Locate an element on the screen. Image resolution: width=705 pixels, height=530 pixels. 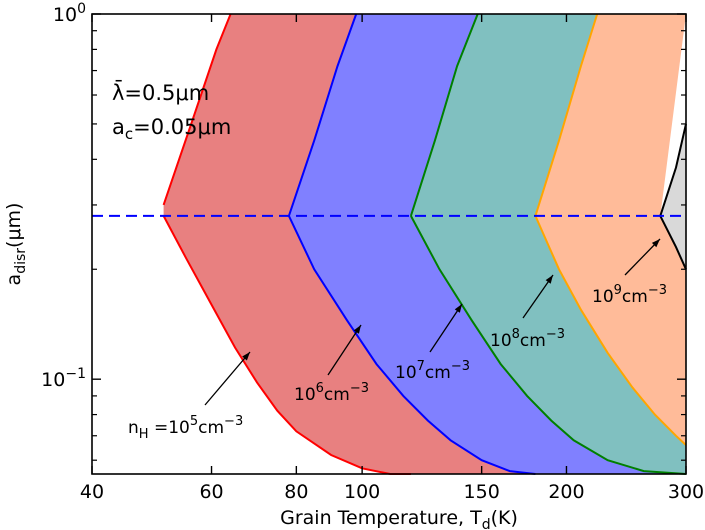
series-label-2: 107cm−3 is located at coordinates (432, 371).